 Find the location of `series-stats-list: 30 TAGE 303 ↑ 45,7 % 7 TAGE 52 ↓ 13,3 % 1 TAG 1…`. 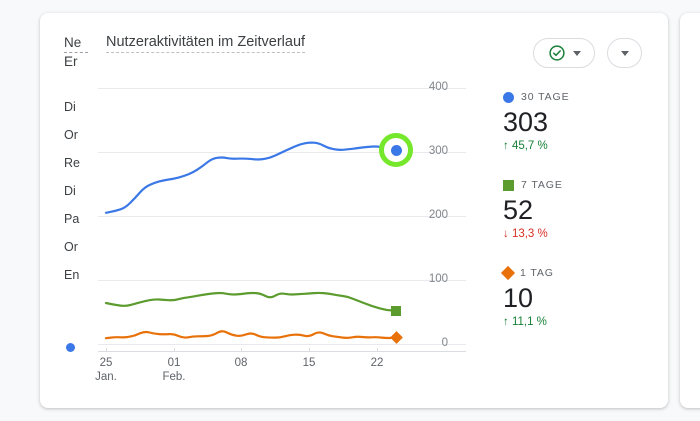

series-stats-list: 30 TAGE 303 ↑ 45,7 % 7 TAGE 52 ↓ 13,3 % 1 TAG 1… is located at coordinates (571, 222).